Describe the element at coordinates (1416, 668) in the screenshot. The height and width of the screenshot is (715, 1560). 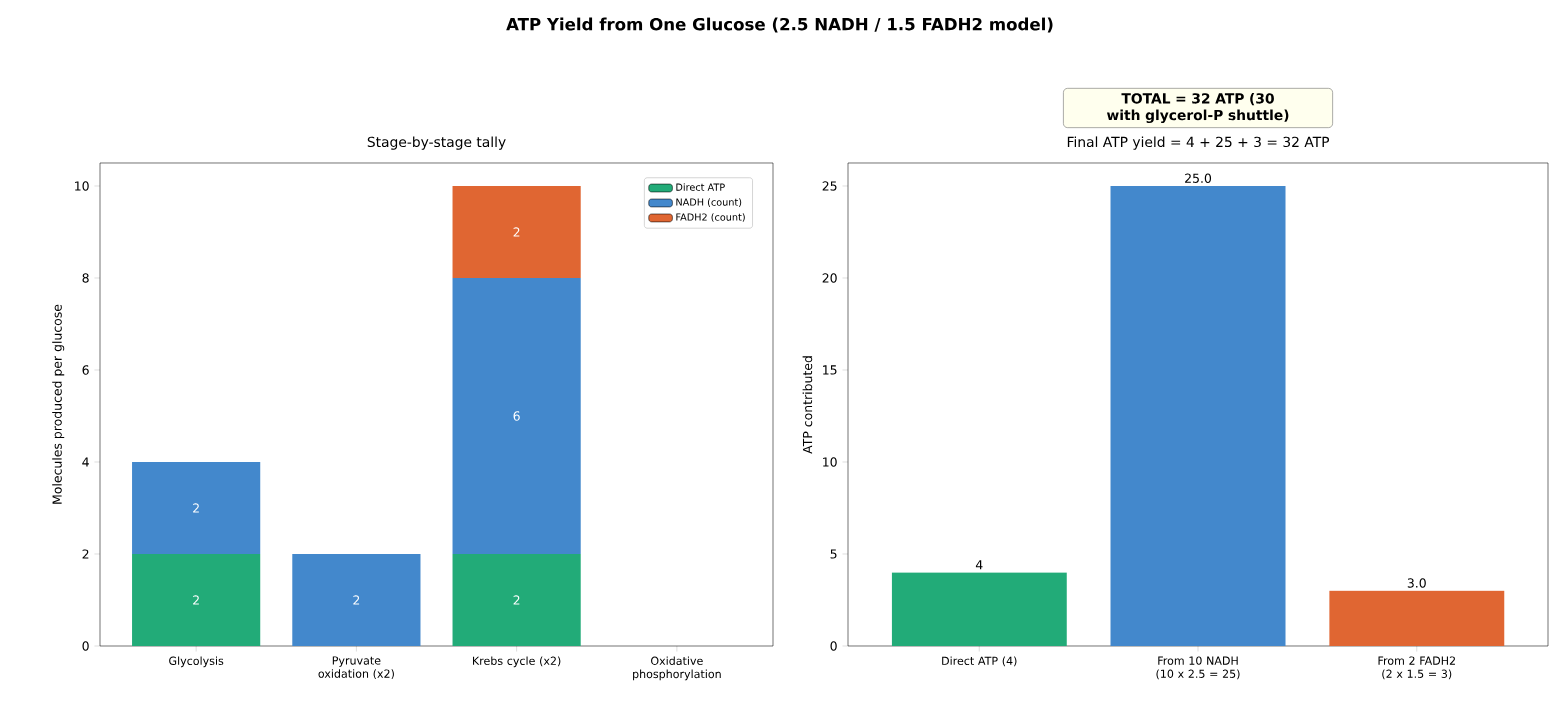
I see `x-tick-label: From 2 FADH2 (2 x 1.5 = 3)` at that location.